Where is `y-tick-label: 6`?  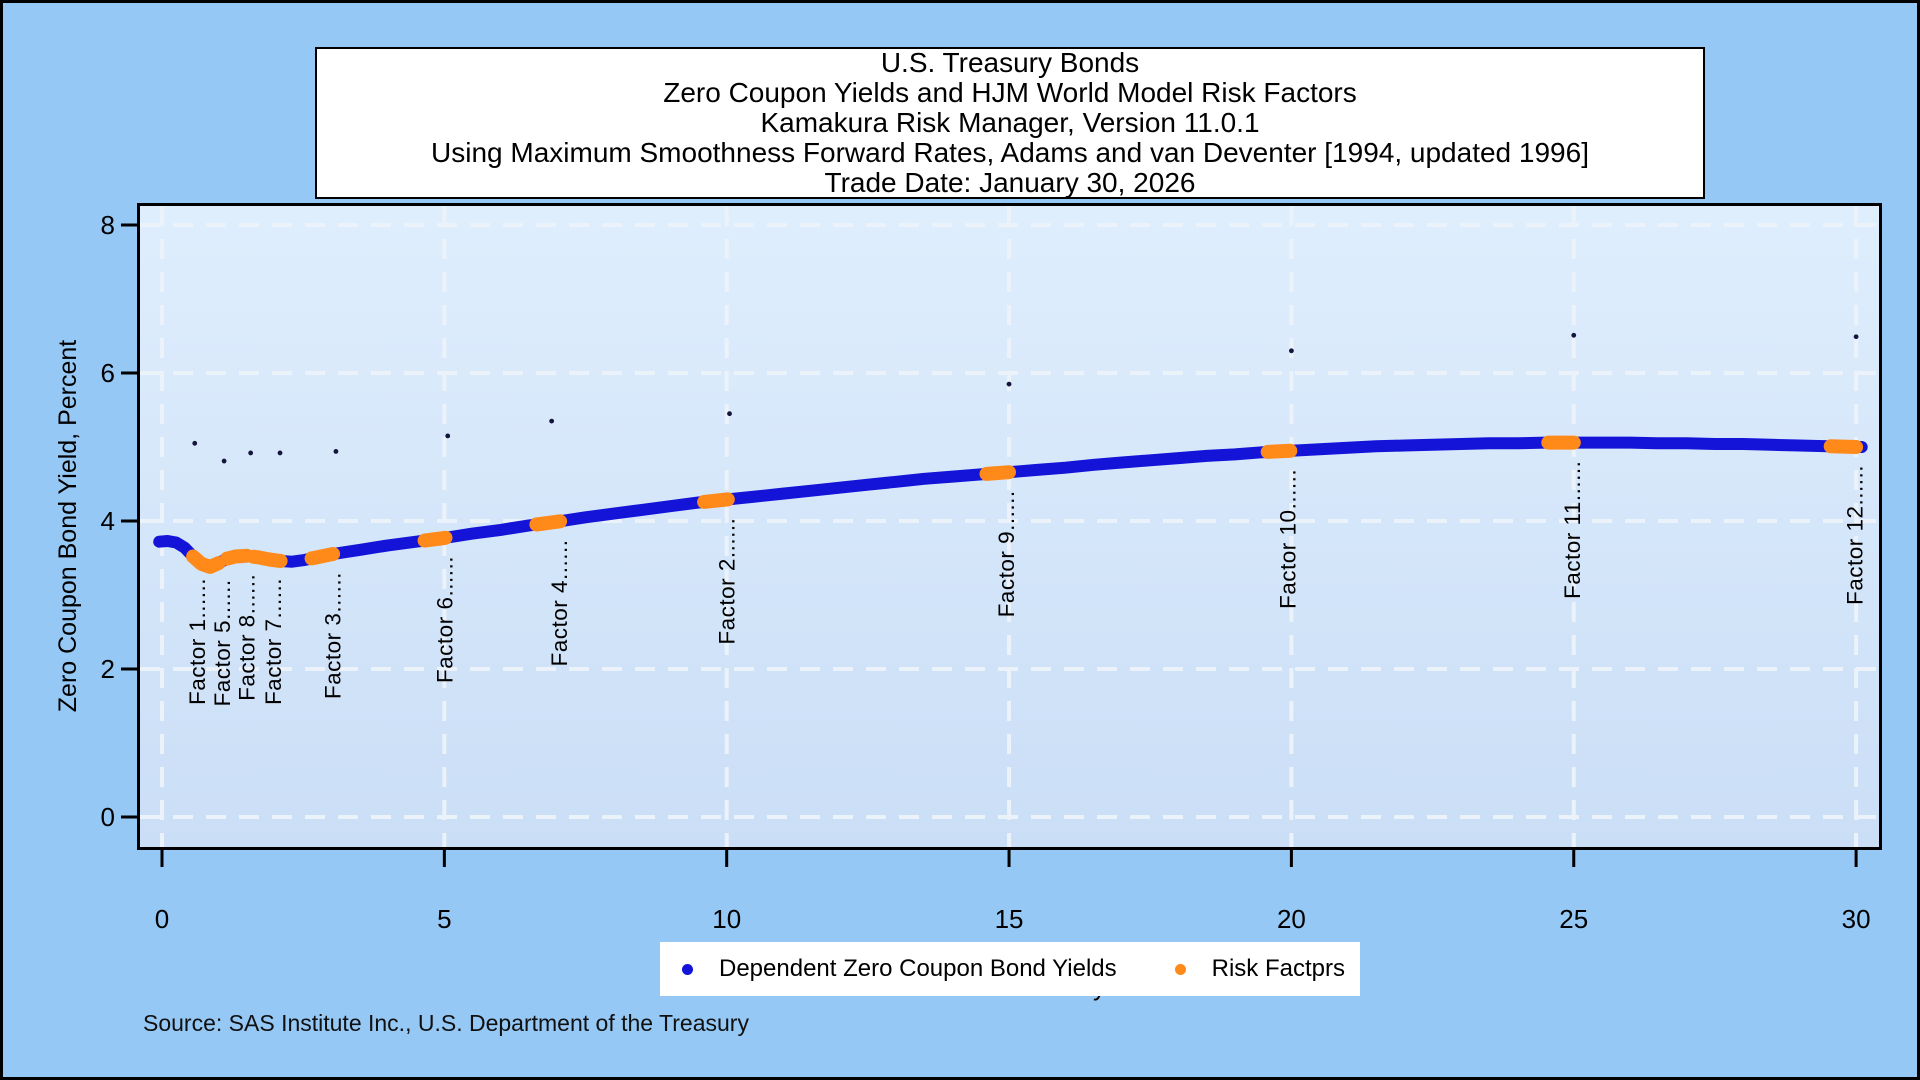
y-tick-label: 6 is located at coordinates (108, 373).